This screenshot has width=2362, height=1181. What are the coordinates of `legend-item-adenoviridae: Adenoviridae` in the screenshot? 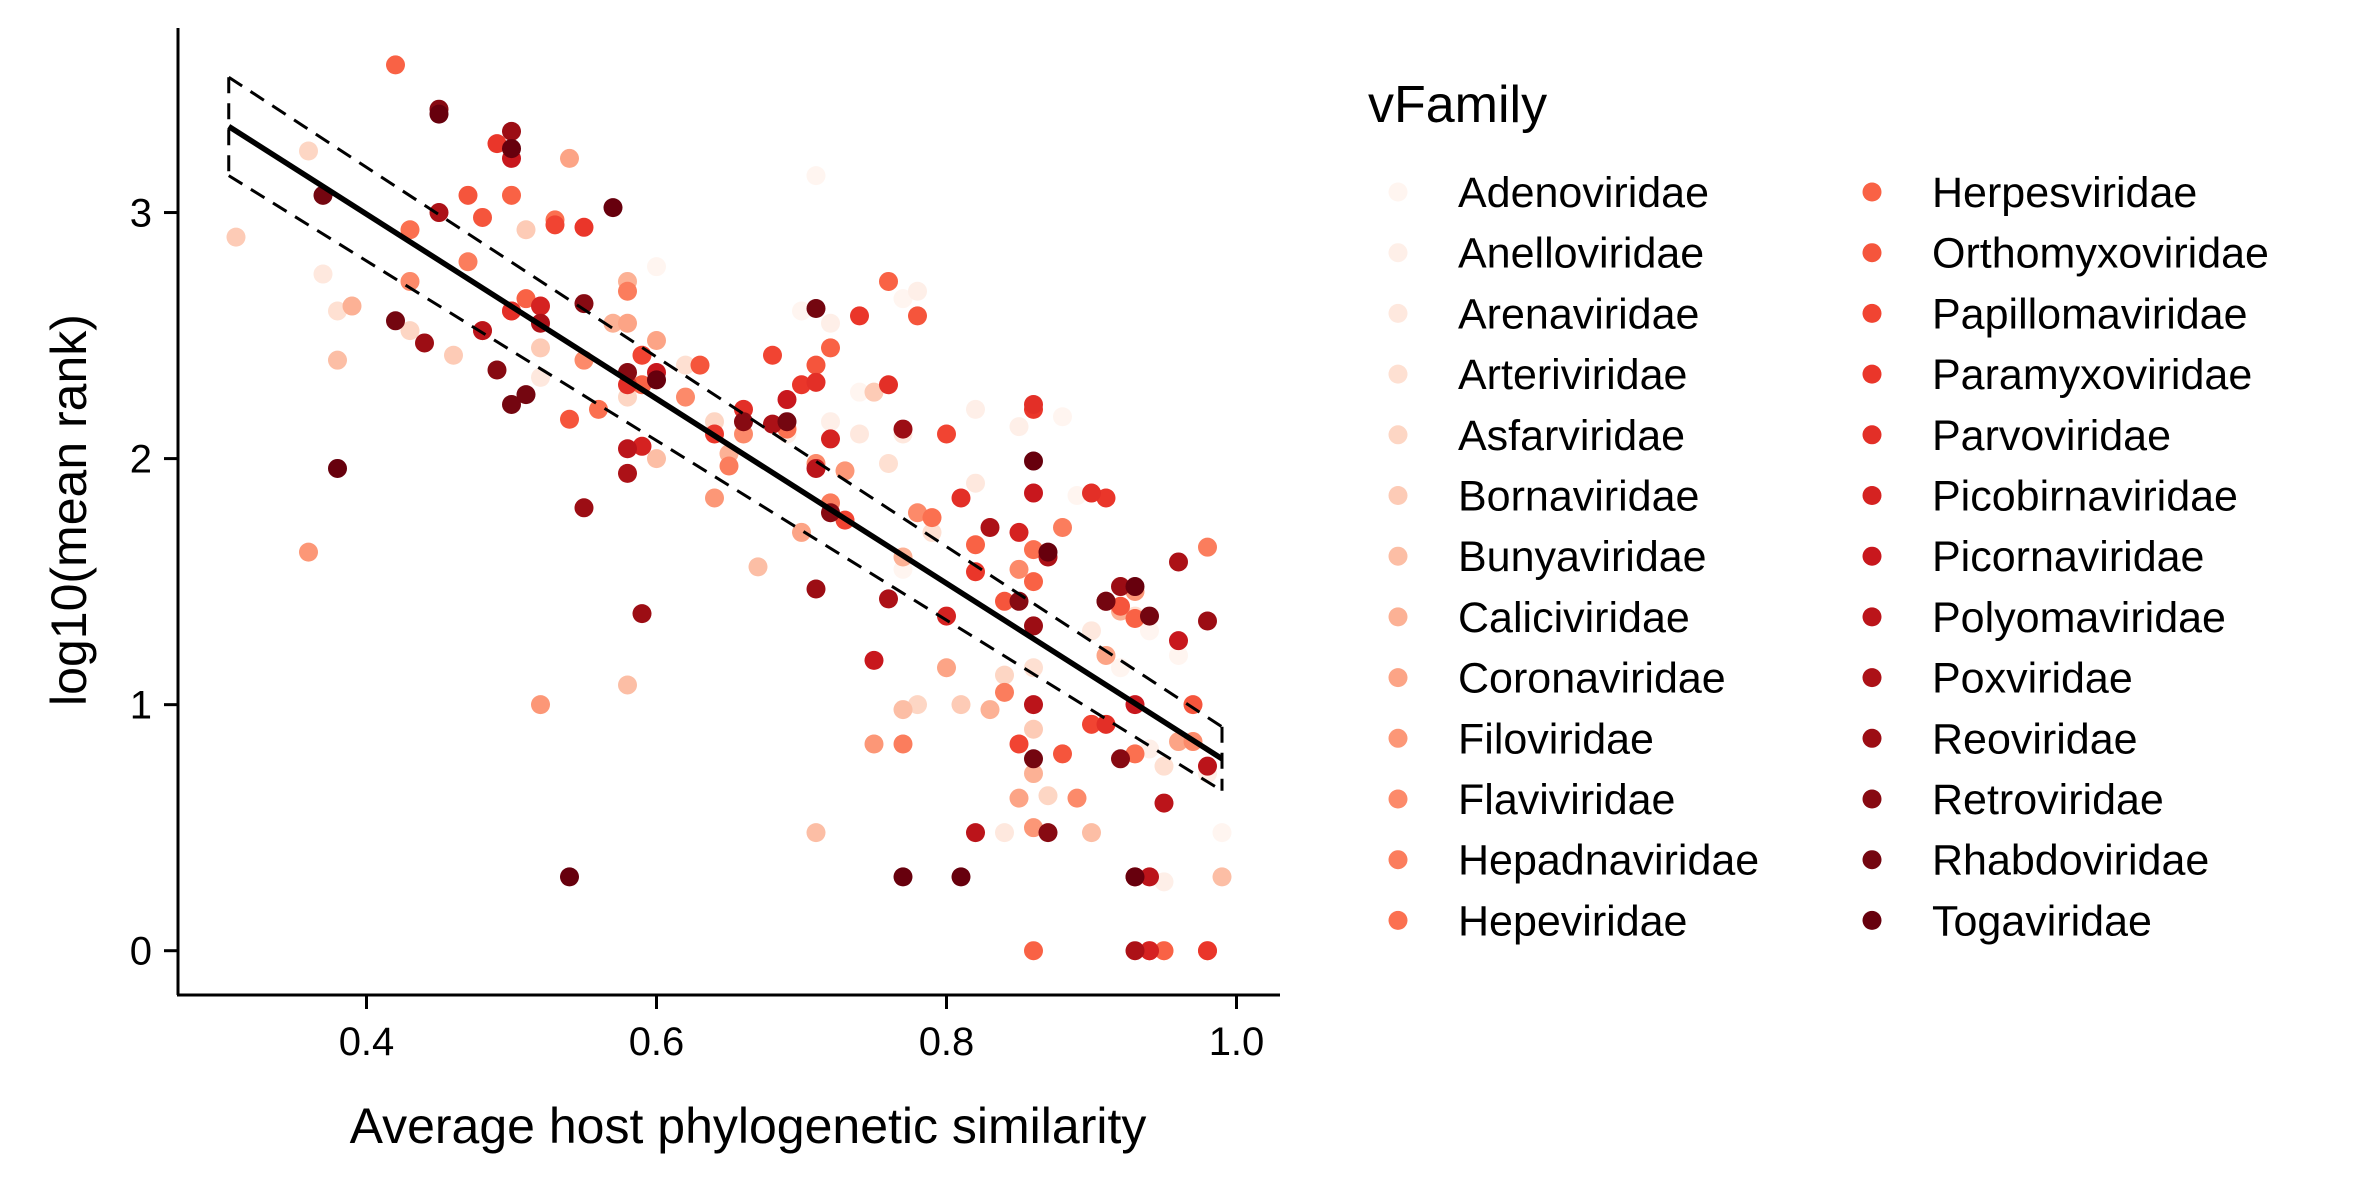 It's located at (1548, 193).